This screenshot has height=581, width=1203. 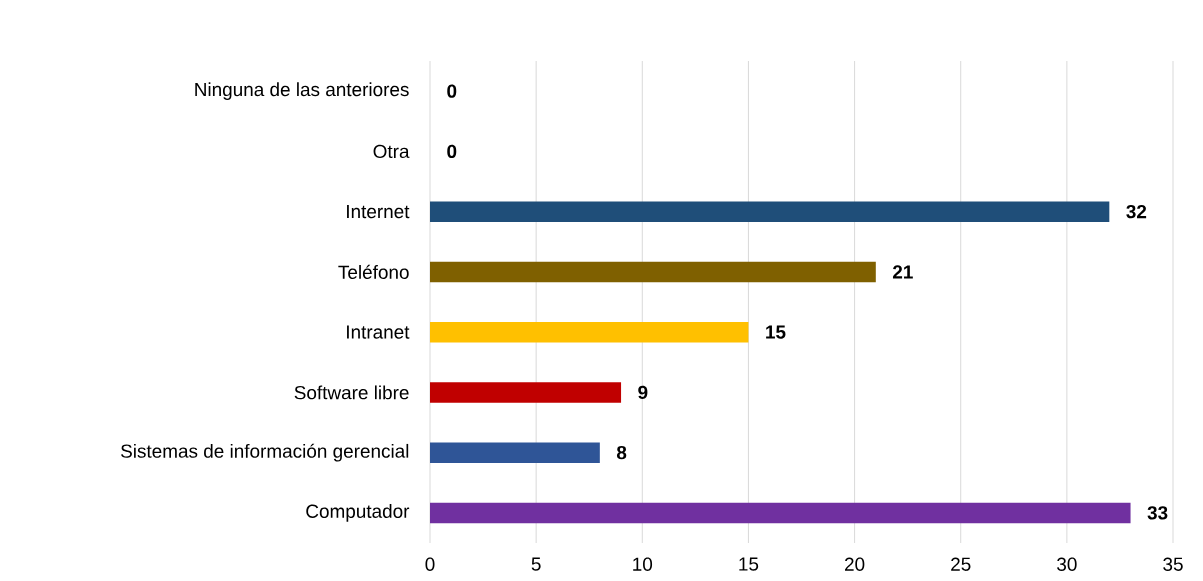 I want to click on y-tick-label: Ninguna de las anteriores, so click(x=302, y=91).